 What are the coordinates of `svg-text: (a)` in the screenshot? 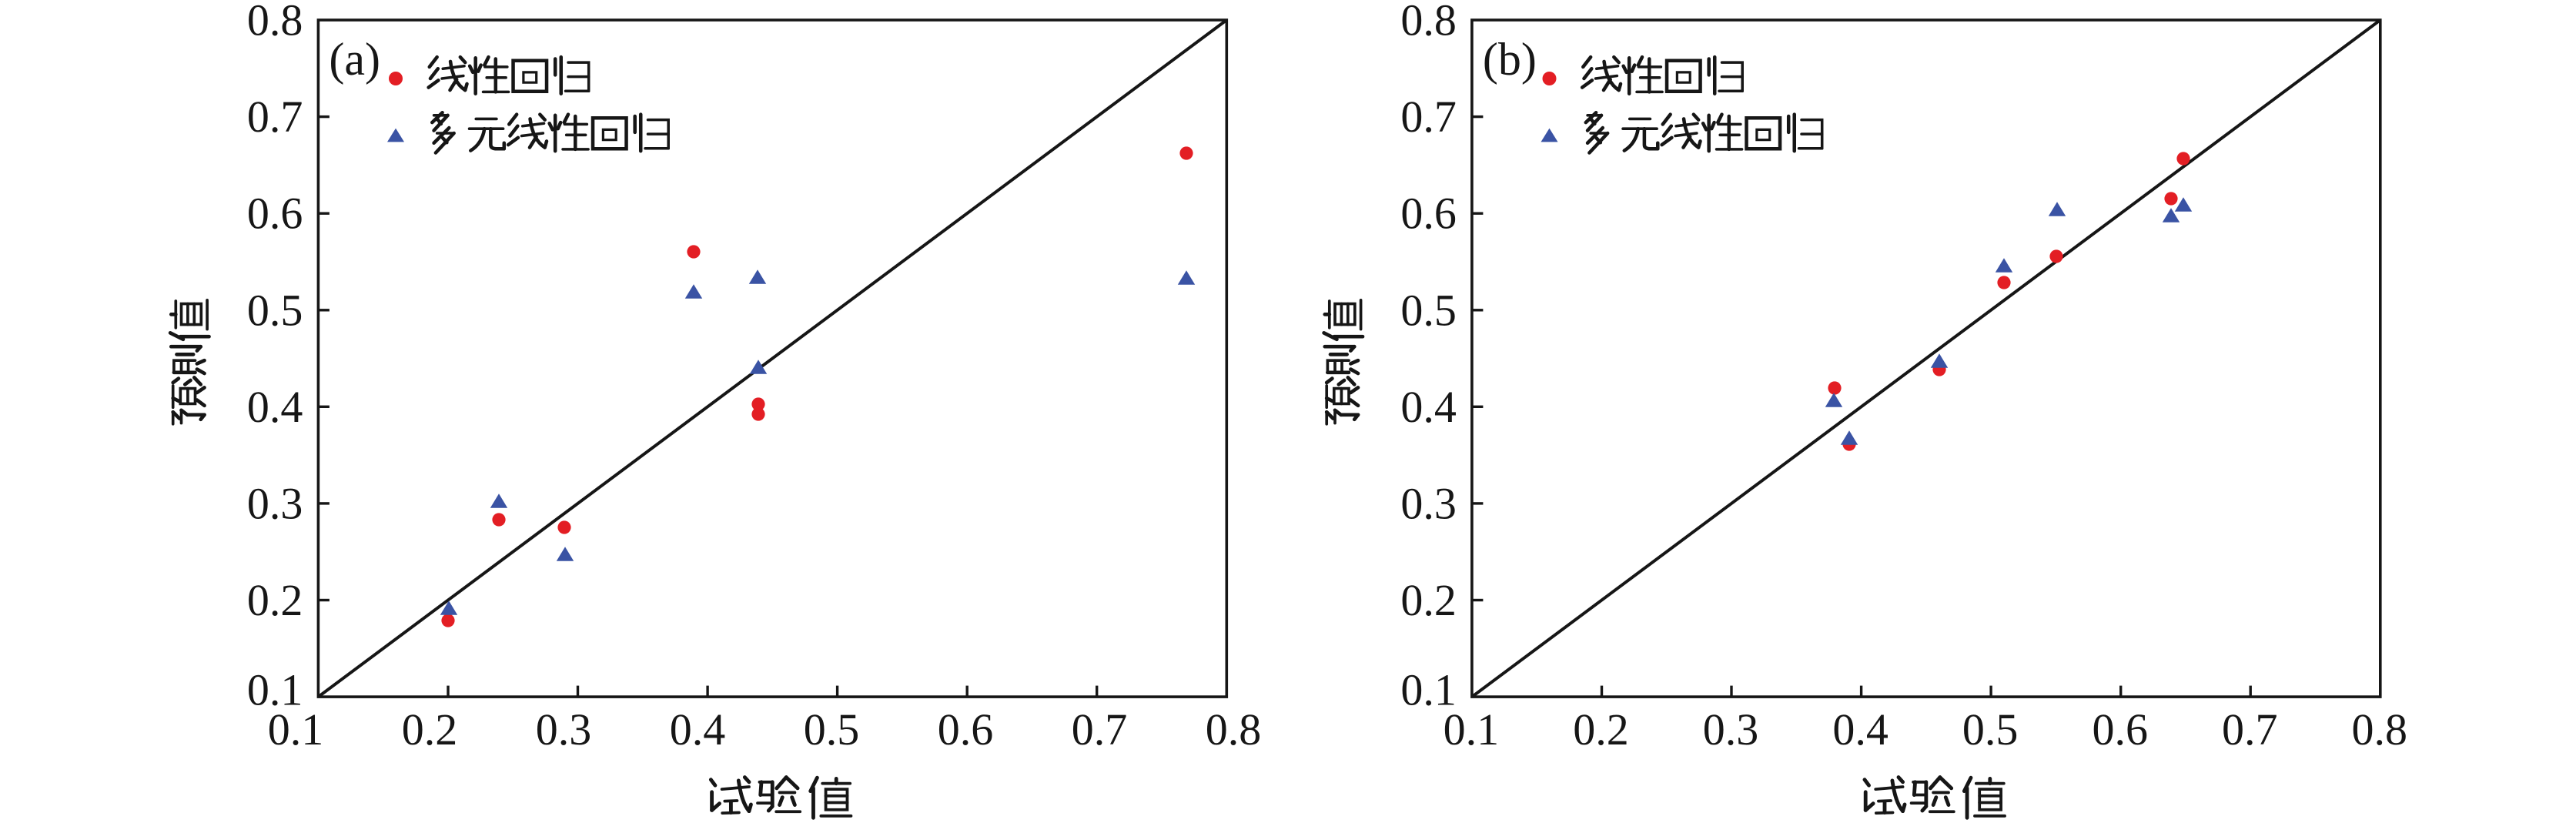 It's located at (354, 59).